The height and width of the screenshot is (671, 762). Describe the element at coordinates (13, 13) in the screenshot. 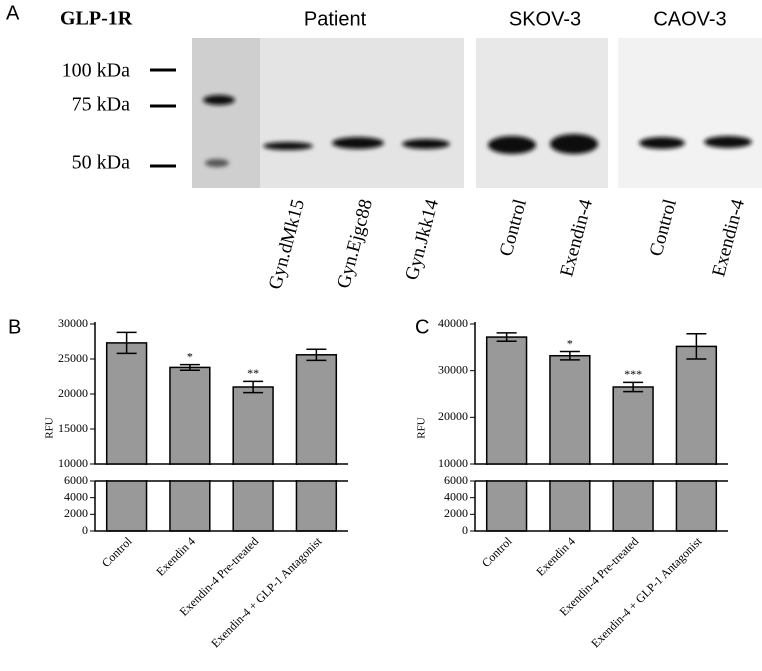

I see `panel-label: A` at that location.